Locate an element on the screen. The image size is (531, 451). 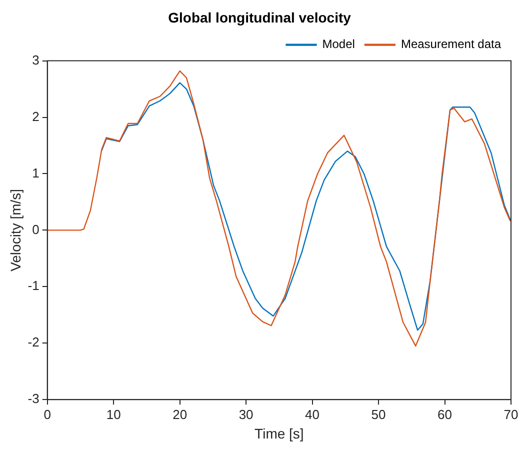
chart-title: Global longitudinal velocity is located at coordinates (260, 17).